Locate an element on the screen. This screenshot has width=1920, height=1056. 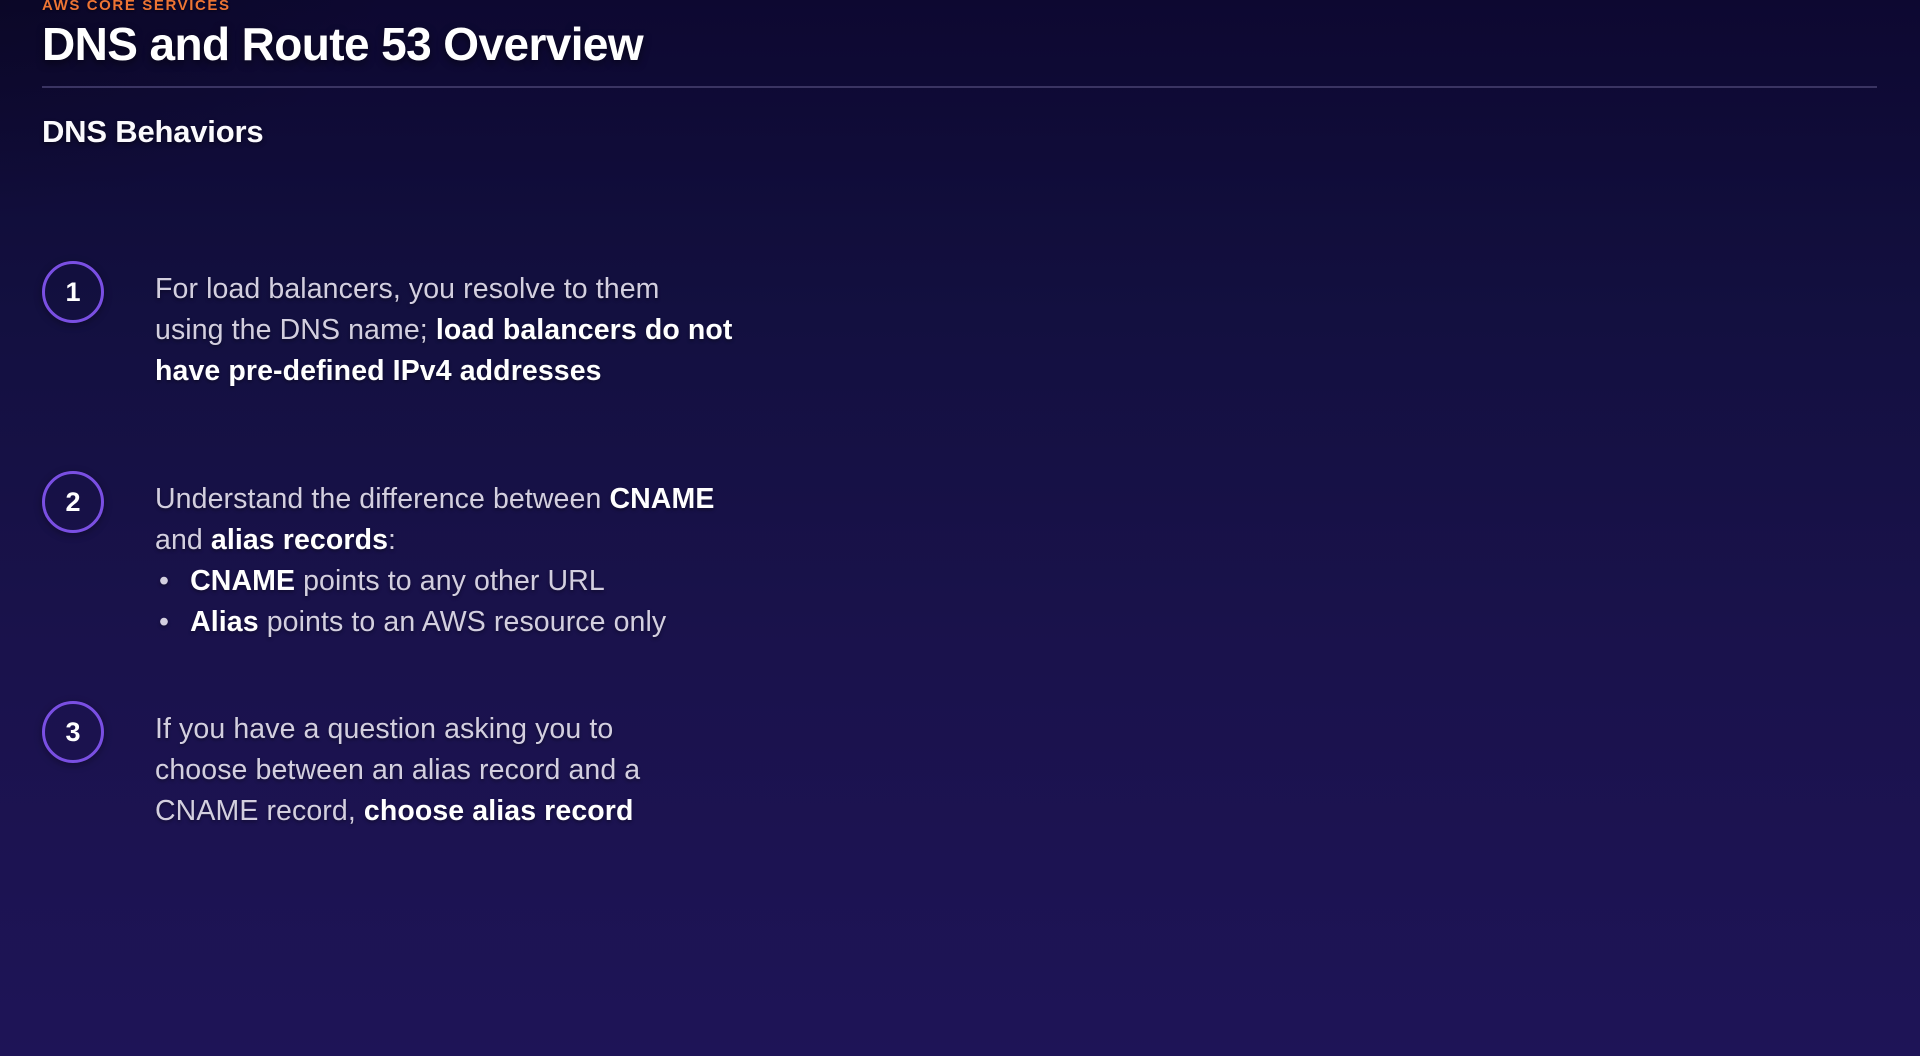
body-text: : is located at coordinates (392, 540).